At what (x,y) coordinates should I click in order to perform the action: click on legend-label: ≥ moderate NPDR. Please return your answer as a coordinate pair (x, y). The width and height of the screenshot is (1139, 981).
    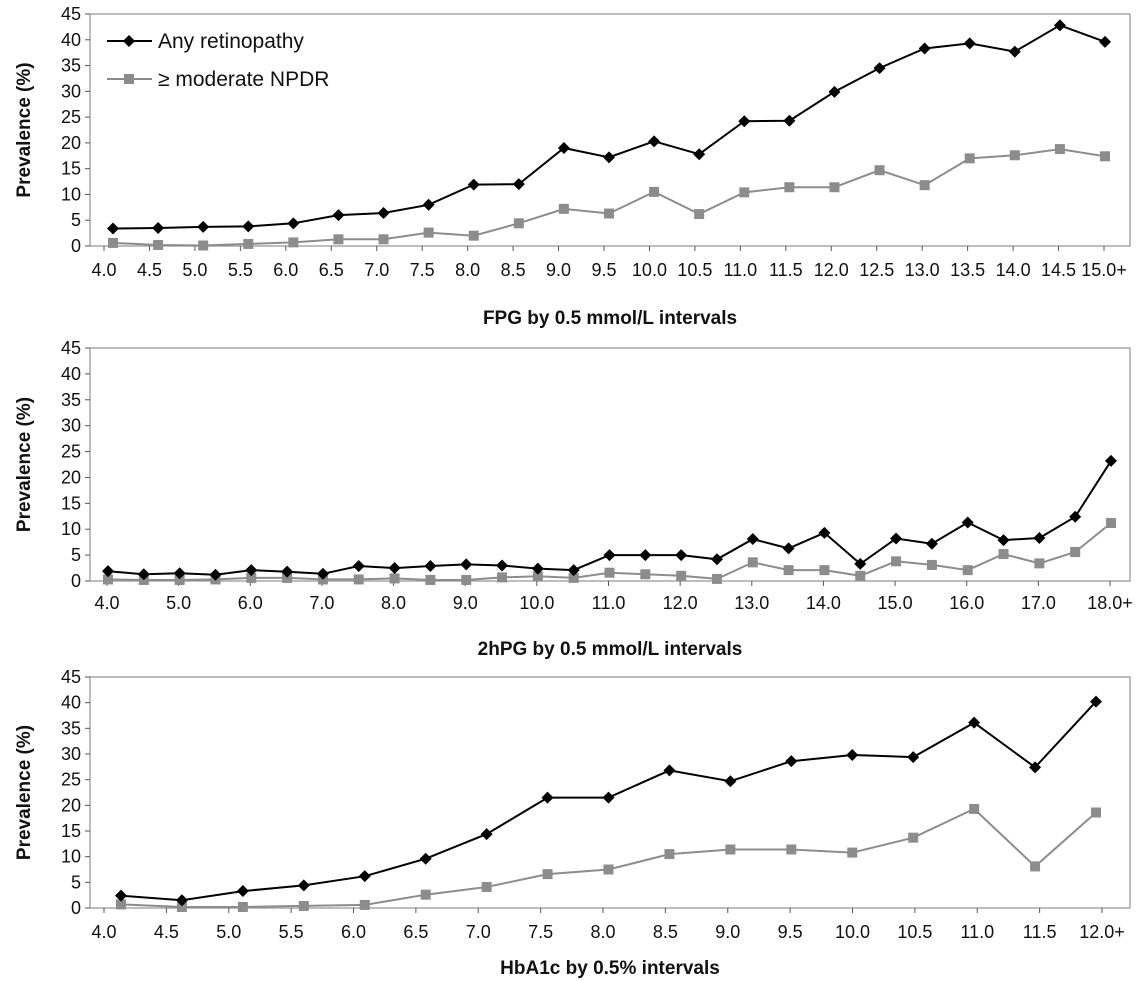
    Looking at the image, I should click on (243, 79).